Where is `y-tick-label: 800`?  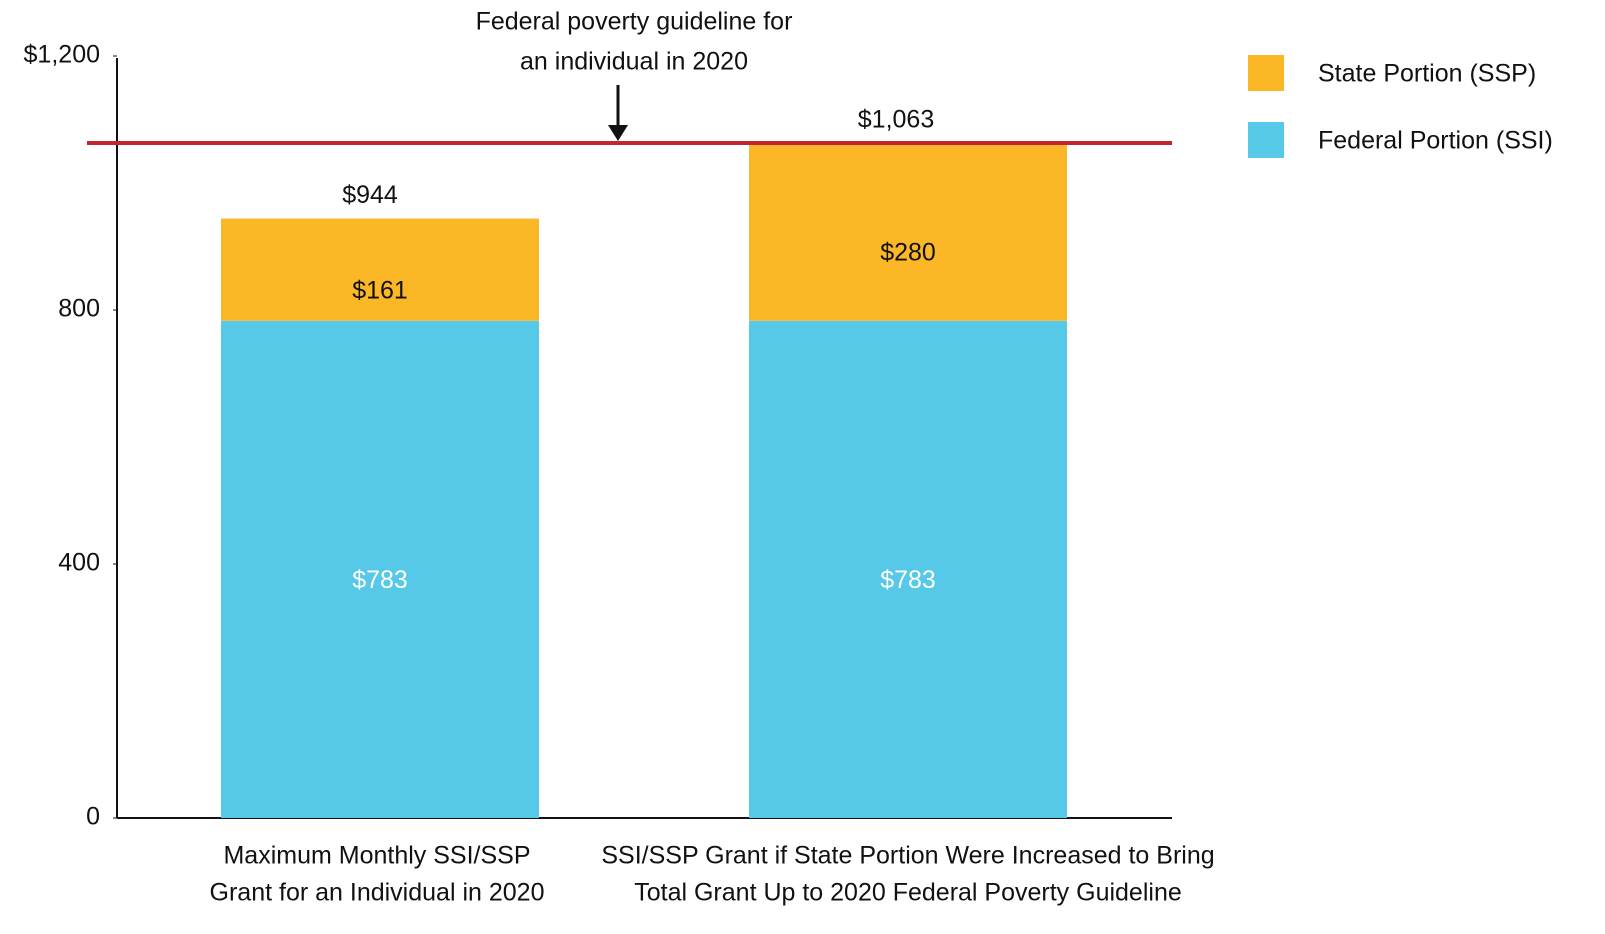 y-tick-label: 800 is located at coordinates (79, 309).